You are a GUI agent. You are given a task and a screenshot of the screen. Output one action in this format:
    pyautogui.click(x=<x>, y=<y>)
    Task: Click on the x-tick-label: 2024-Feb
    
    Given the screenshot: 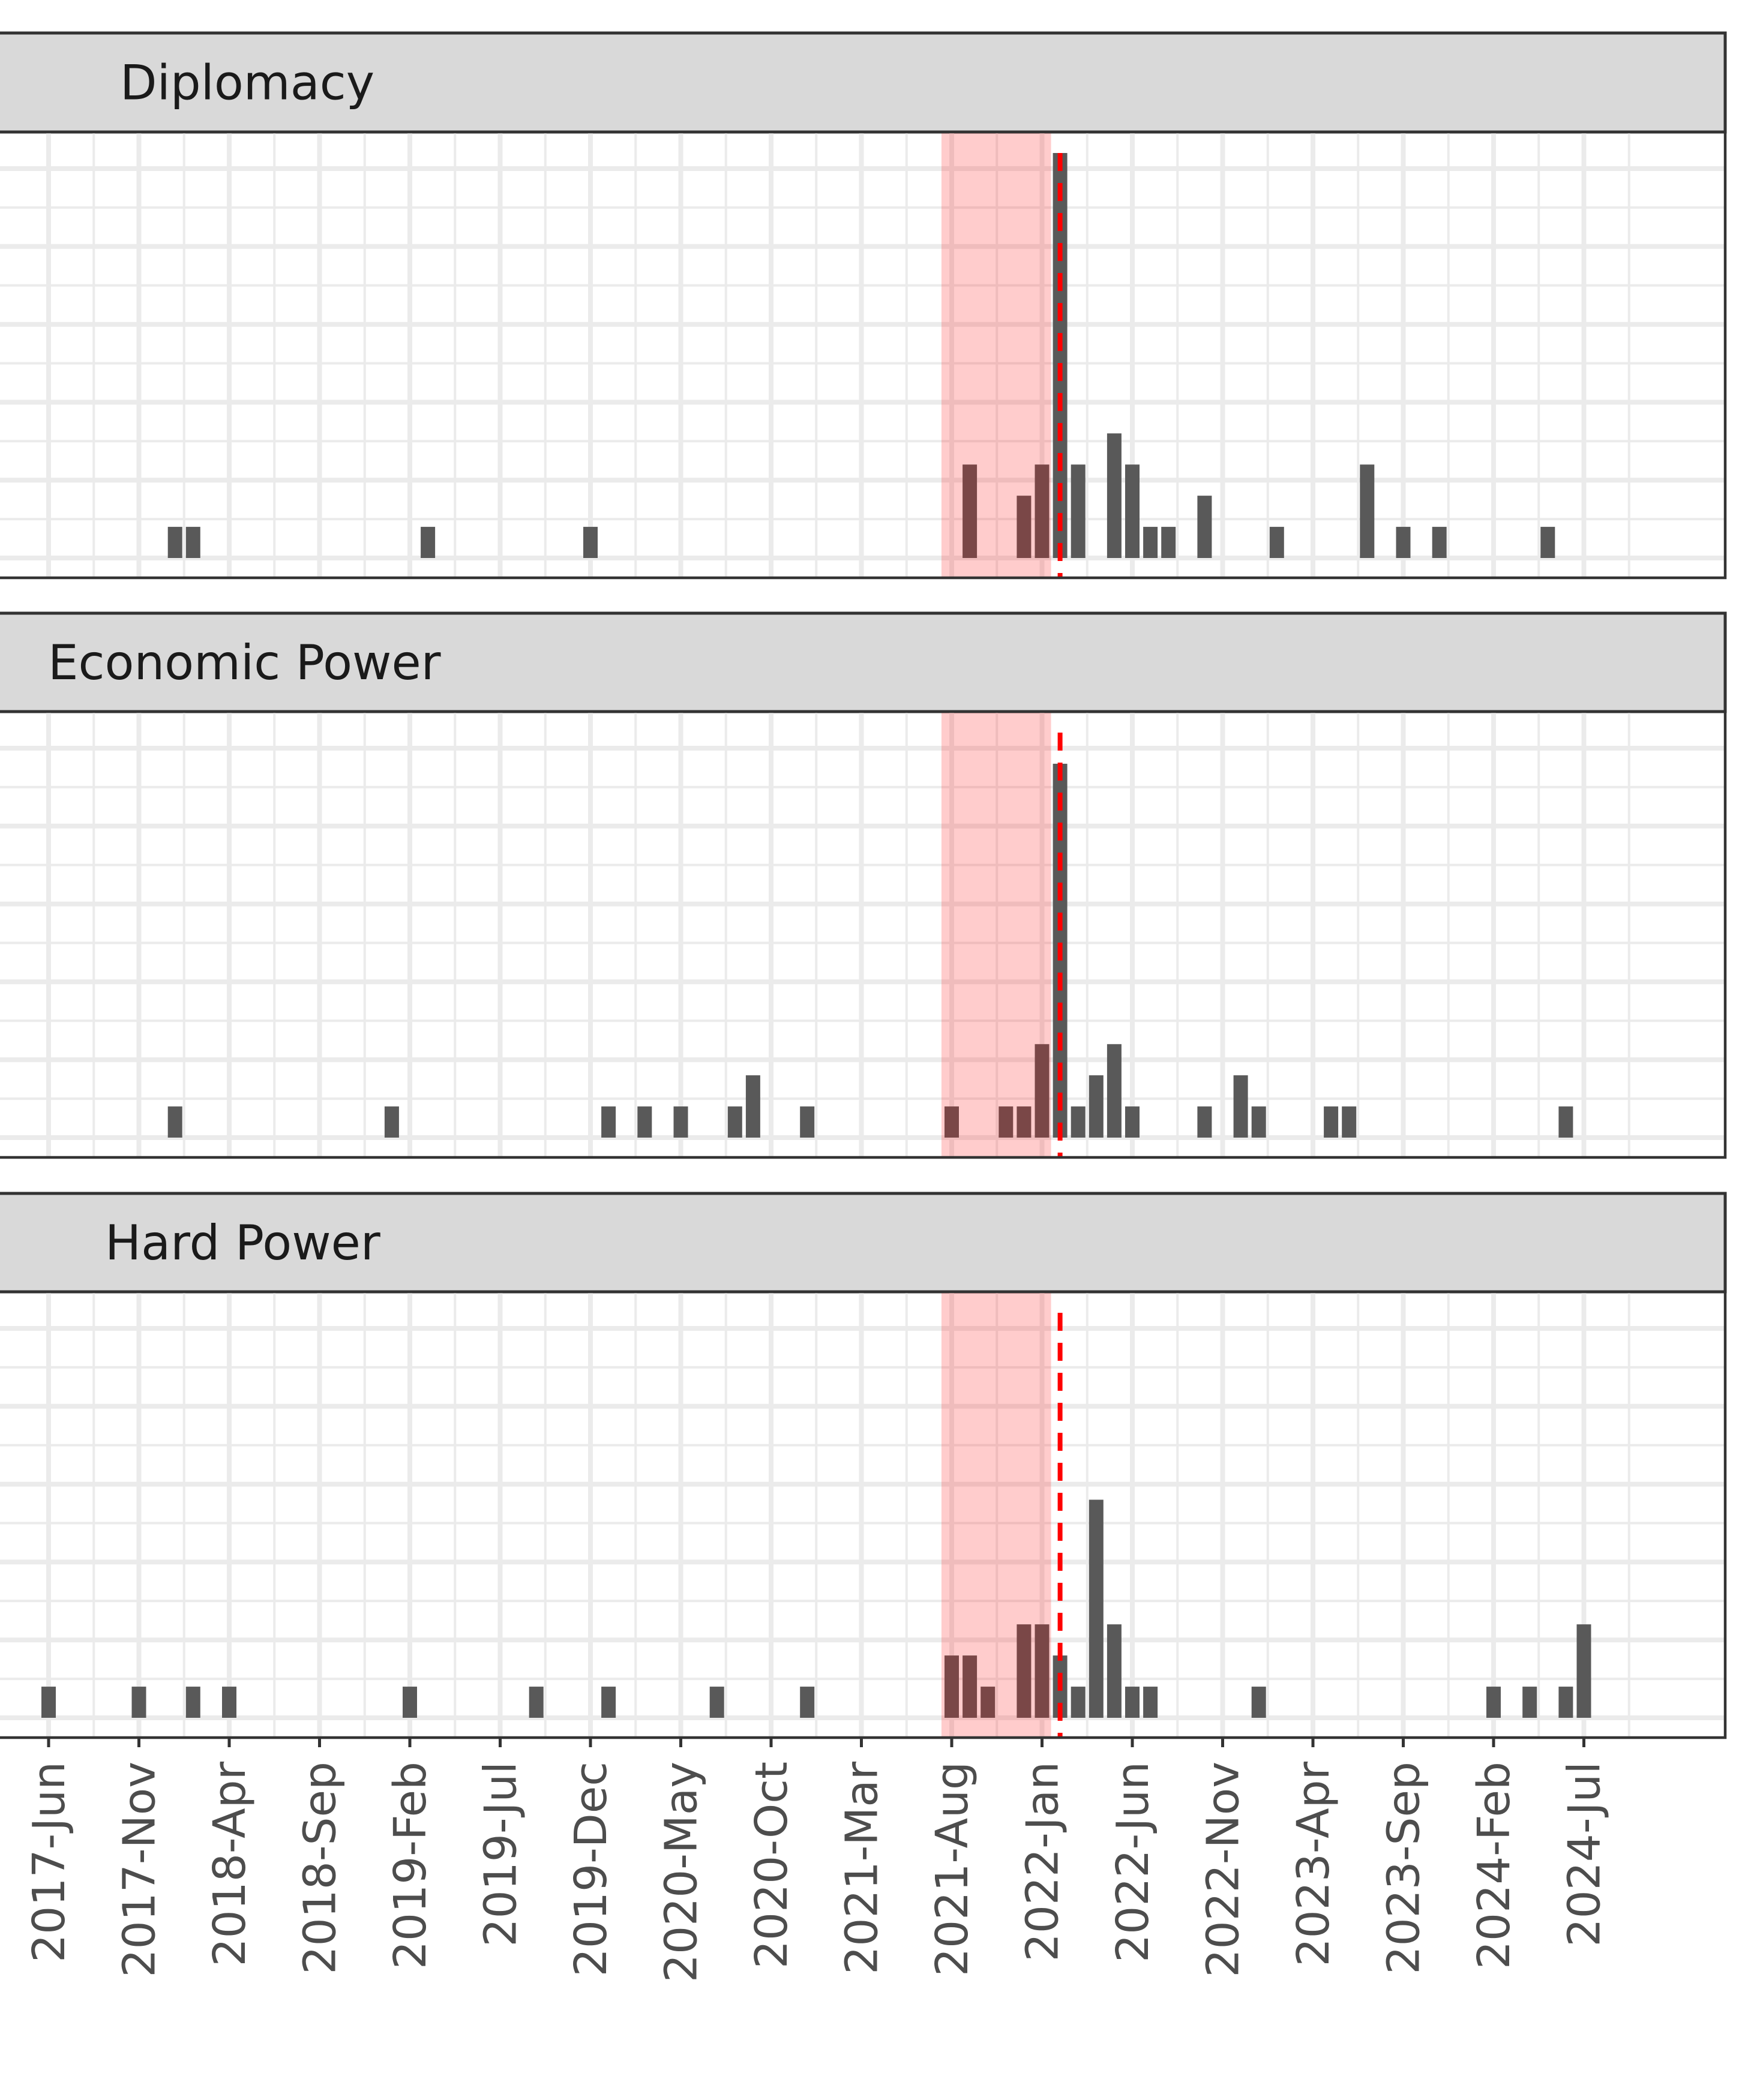 What is the action you would take?
    pyautogui.click(x=1494, y=1865)
    